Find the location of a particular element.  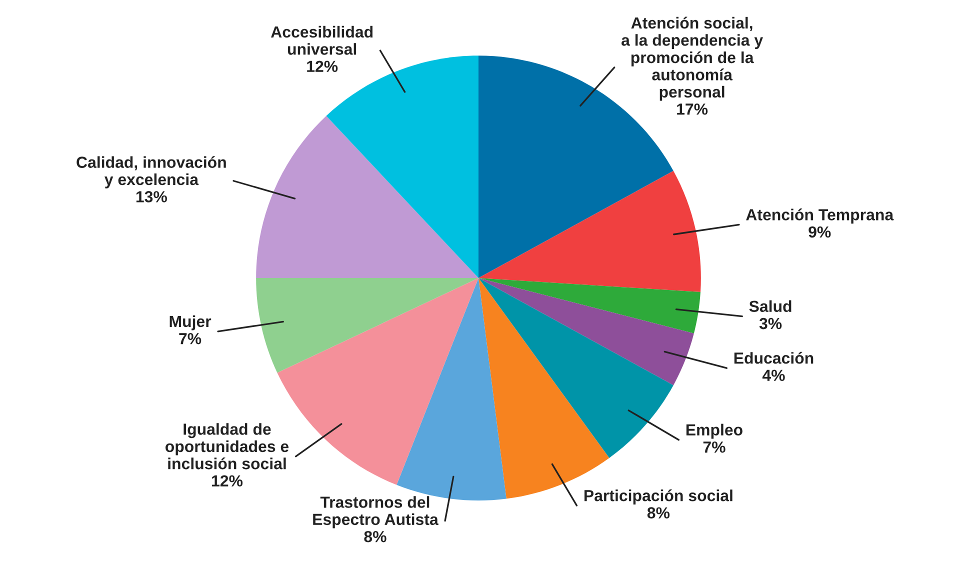

data-label: 13% is located at coordinates (151, 196).